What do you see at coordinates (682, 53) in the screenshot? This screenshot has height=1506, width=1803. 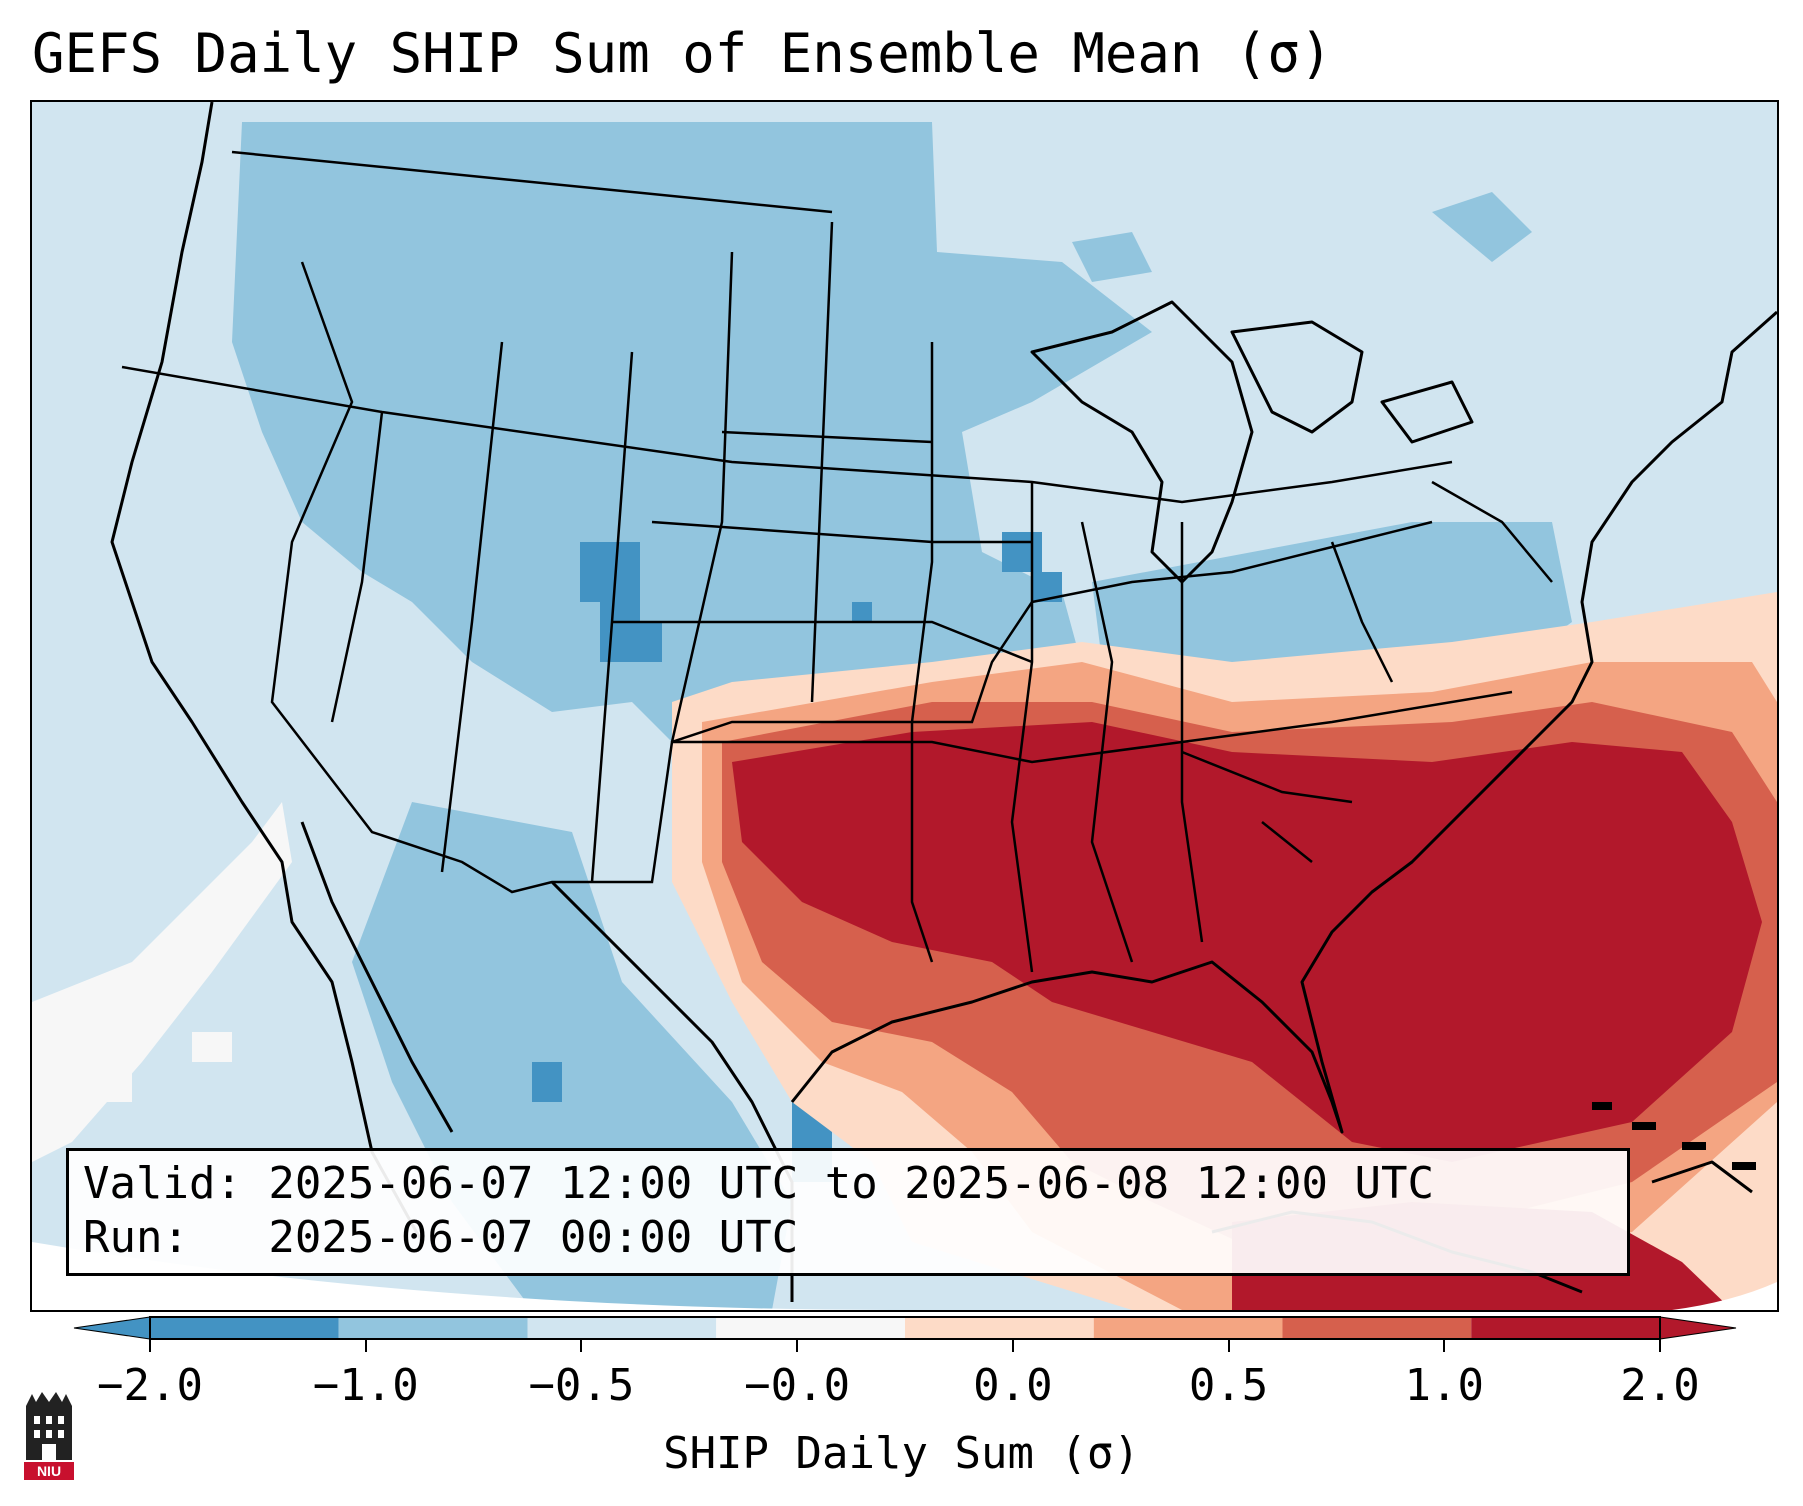 I see `chart-title: GEFS Daily SHIP Sum of Ensemble Mean (σ)` at bounding box center [682, 53].